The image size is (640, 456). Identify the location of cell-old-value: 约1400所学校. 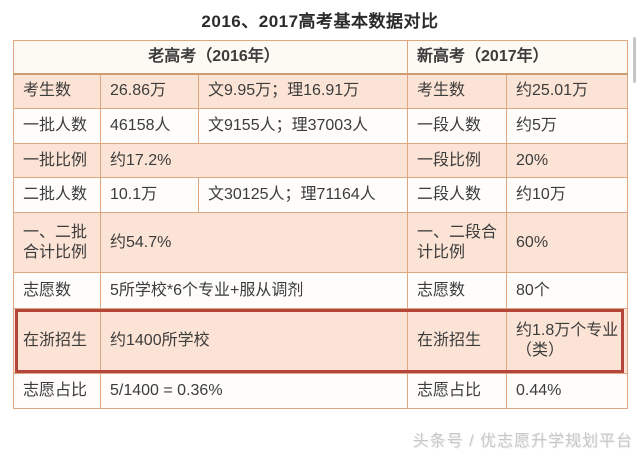
(254, 341).